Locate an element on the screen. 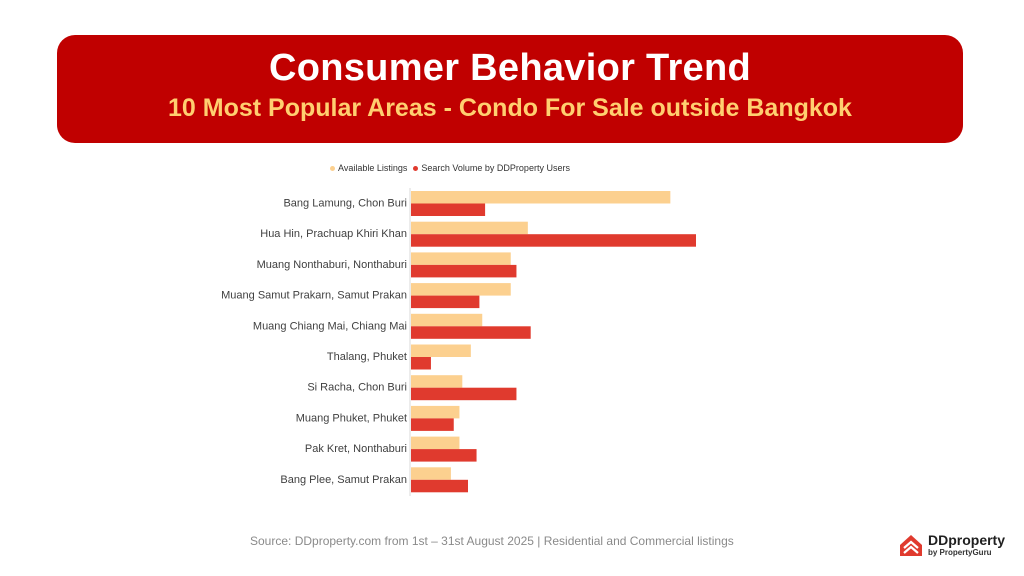 The image size is (1024, 576). category-label: Muang Samut Prakarn, Samut Prakan is located at coordinates (314, 296).